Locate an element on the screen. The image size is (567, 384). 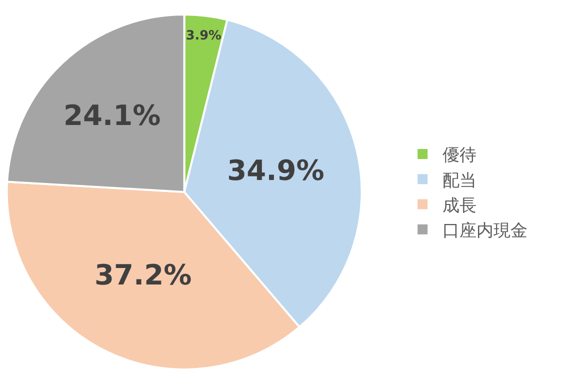
legend-label: 優待 is located at coordinates (459, 156).